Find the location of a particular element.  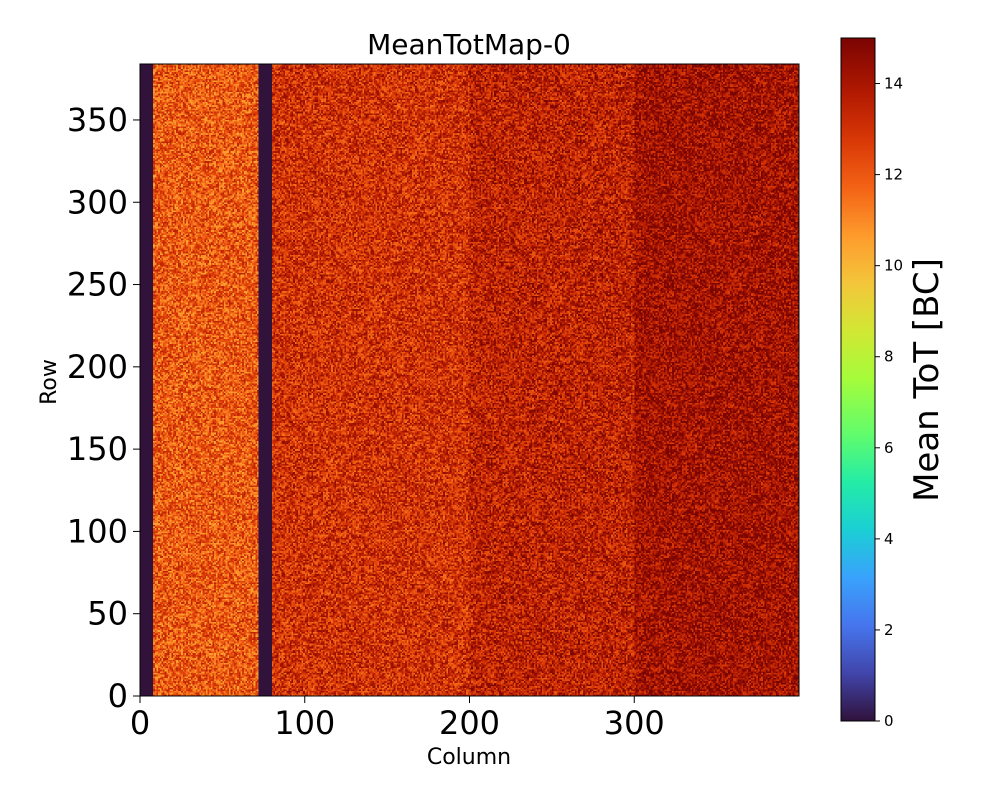

colorbar-tick-label: 6 is located at coordinates (889, 448).